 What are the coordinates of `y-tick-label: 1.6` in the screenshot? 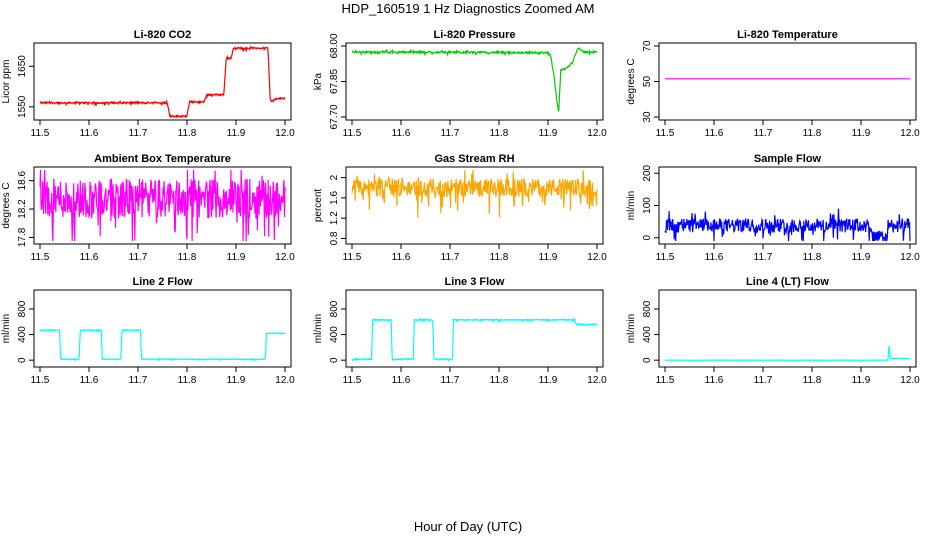 It's located at (334, 198).